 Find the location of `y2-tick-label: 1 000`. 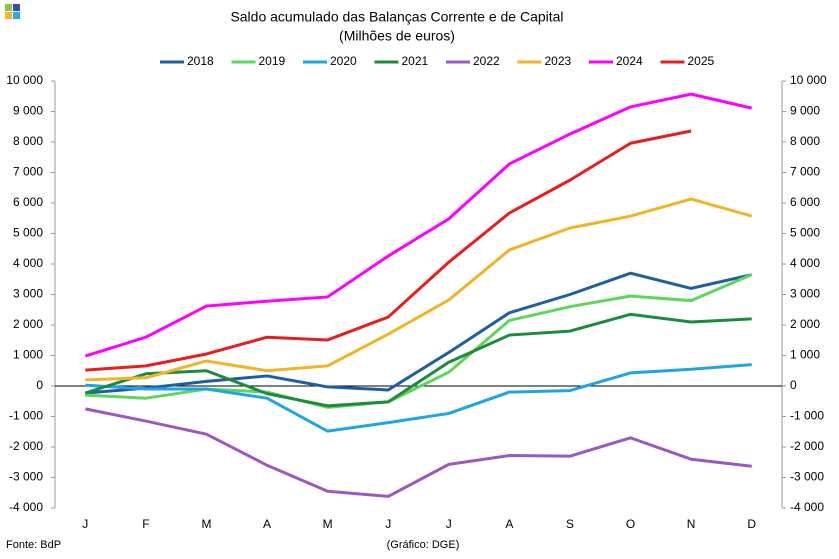

y2-tick-label: 1 000 is located at coordinates (805, 355).